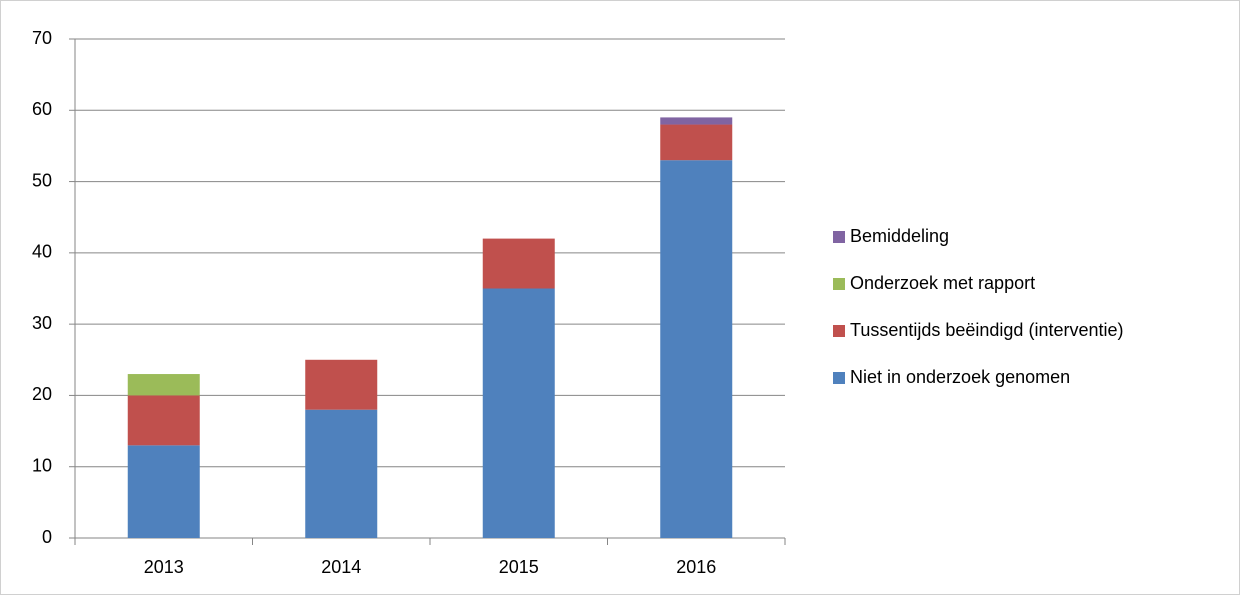  I want to click on y-tick-label: 30, so click(42, 323).